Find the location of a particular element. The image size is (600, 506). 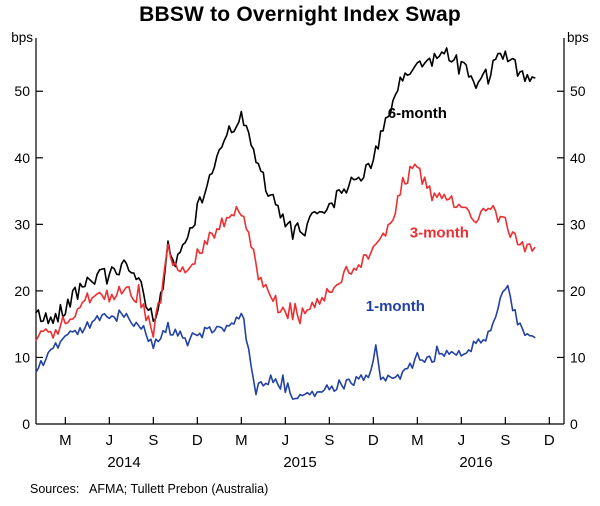

y-tick-label-right: 40 is located at coordinates (578, 158).